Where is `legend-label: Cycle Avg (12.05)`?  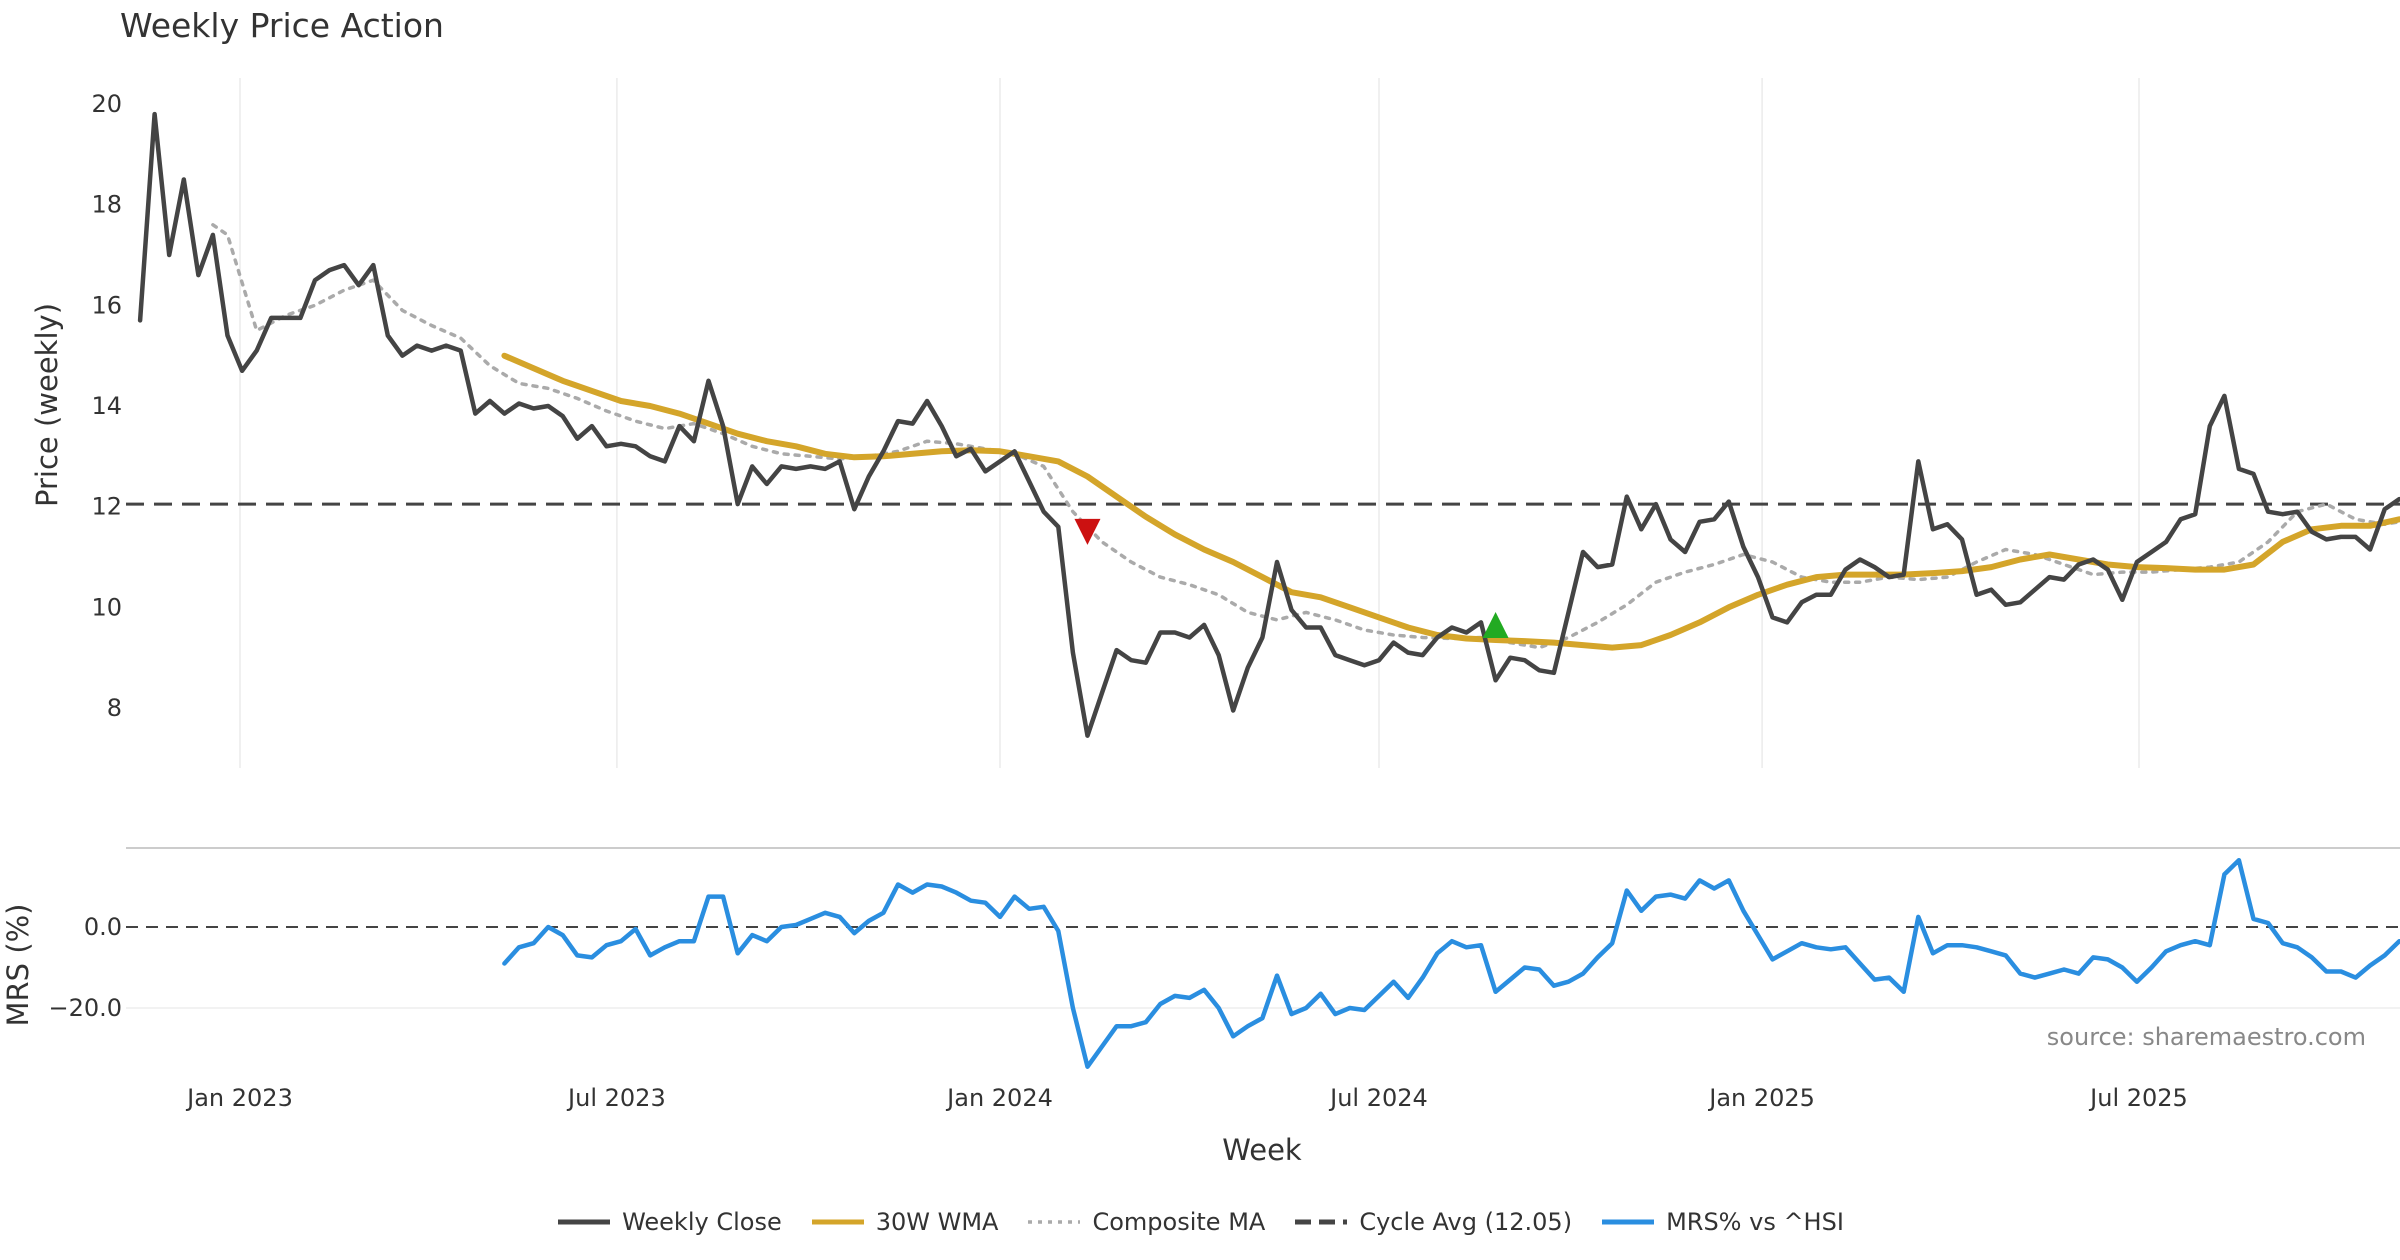 legend-label: Cycle Avg (12.05) is located at coordinates (1466, 1222).